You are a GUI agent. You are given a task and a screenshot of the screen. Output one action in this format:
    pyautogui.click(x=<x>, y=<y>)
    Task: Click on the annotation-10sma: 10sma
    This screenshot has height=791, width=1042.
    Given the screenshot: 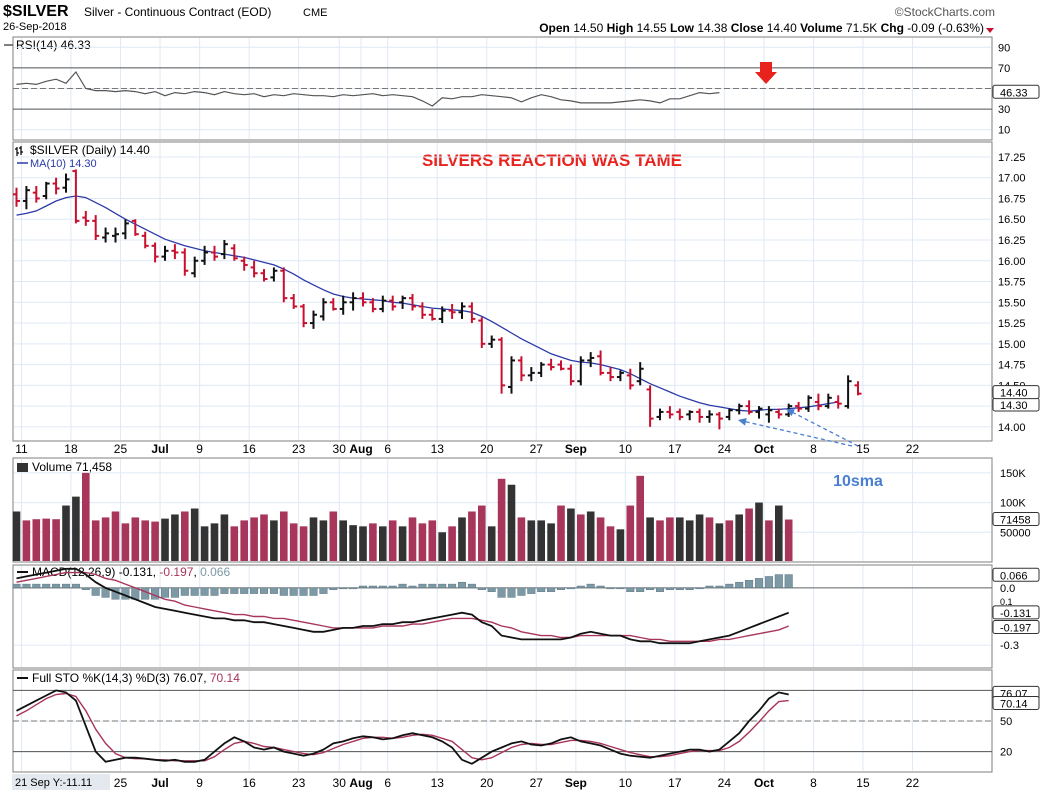 What is the action you would take?
    pyautogui.click(x=858, y=481)
    